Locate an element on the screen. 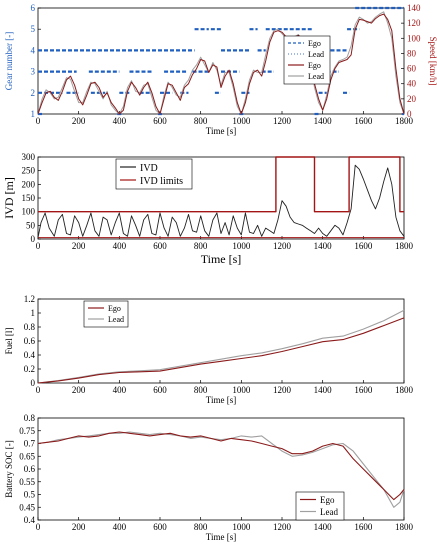 This screenshot has height=550, width=437. y-tick-label: 150 is located at coordinates (29, 198).